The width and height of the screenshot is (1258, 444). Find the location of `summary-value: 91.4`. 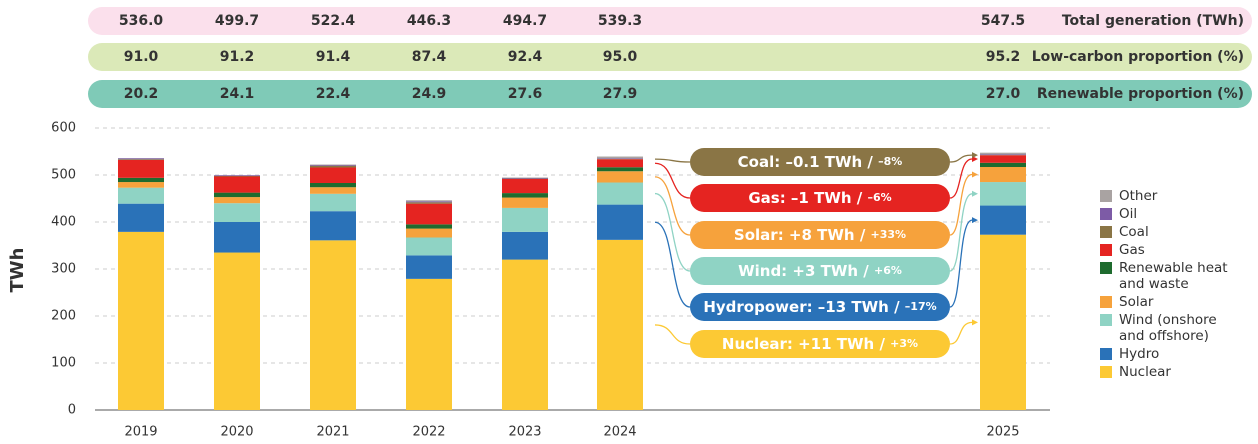

summary-value: 91.4 is located at coordinates (333, 57).